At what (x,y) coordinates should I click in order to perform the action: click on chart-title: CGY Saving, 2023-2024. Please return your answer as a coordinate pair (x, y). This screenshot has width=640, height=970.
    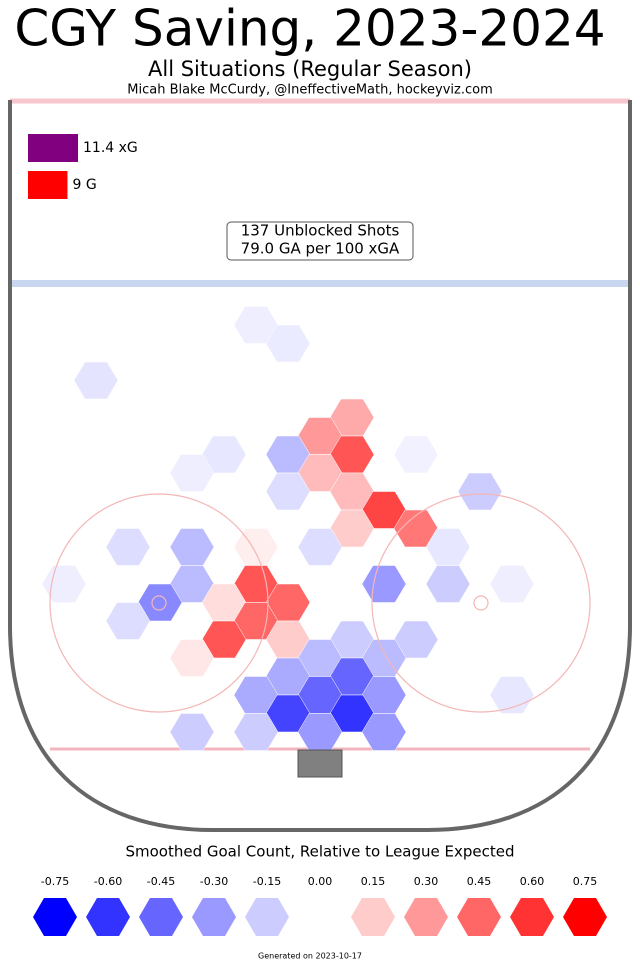
    Looking at the image, I should click on (309, 29).